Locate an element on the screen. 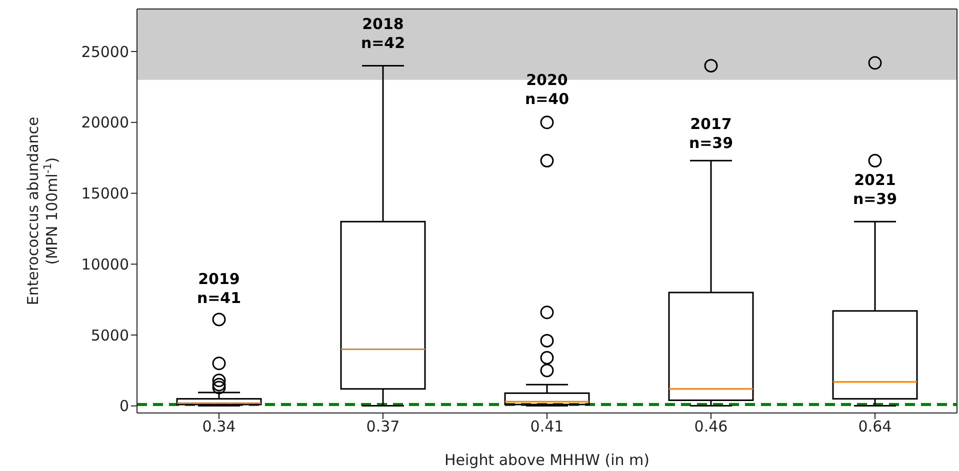  annotation: 2021 n=39 is located at coordinates (875, 189).